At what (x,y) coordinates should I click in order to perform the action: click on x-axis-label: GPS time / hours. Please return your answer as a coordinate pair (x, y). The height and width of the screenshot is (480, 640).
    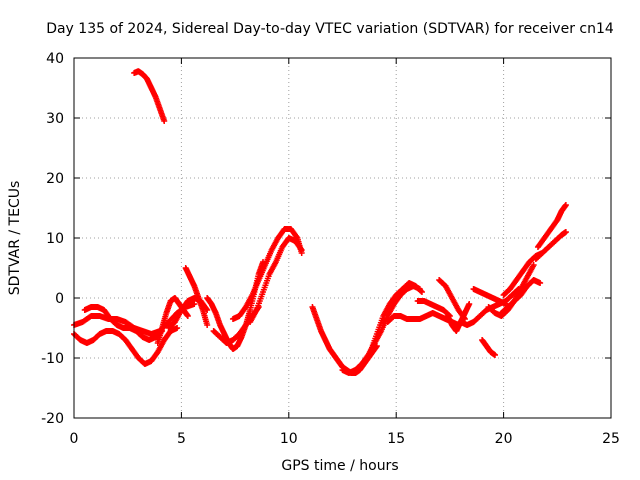
    Looking at the image, I should click on (339, 466).